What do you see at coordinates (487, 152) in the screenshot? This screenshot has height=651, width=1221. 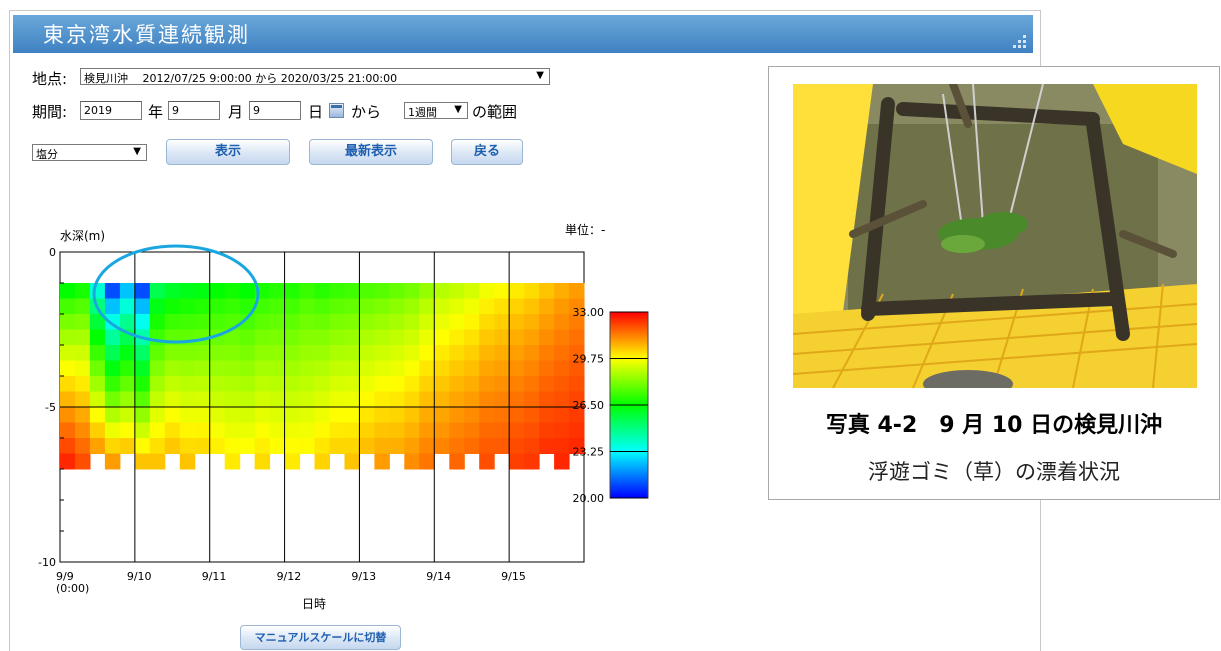 I see `back-button: 戻る` at bounding box center [487, 152].